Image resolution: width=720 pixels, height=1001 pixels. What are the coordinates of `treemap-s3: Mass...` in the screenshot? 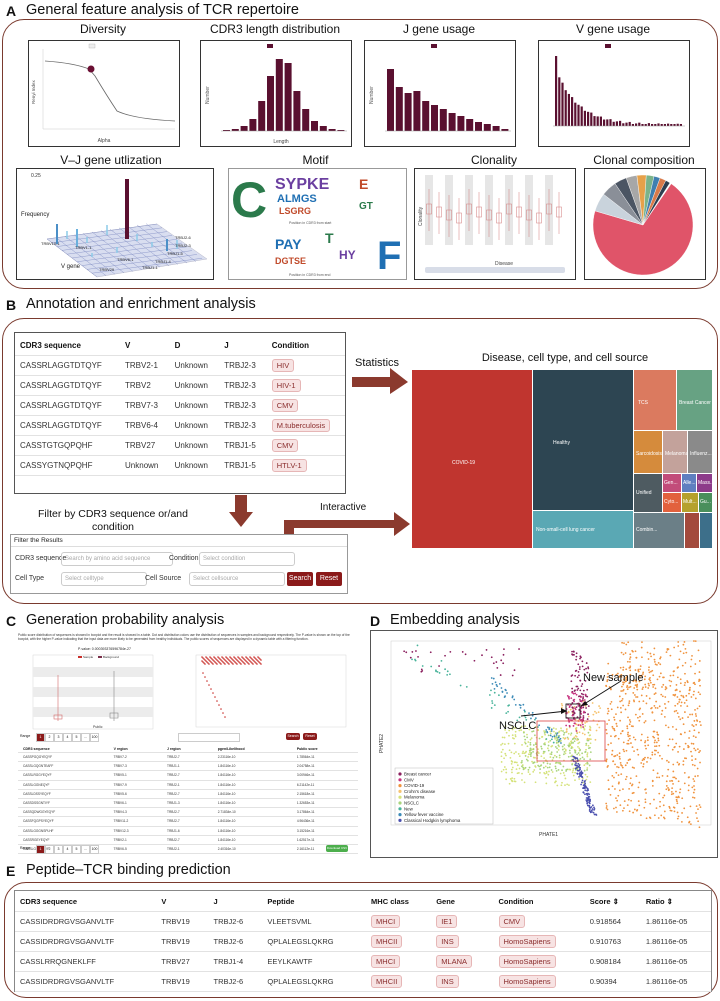 It's located at (705, 483).